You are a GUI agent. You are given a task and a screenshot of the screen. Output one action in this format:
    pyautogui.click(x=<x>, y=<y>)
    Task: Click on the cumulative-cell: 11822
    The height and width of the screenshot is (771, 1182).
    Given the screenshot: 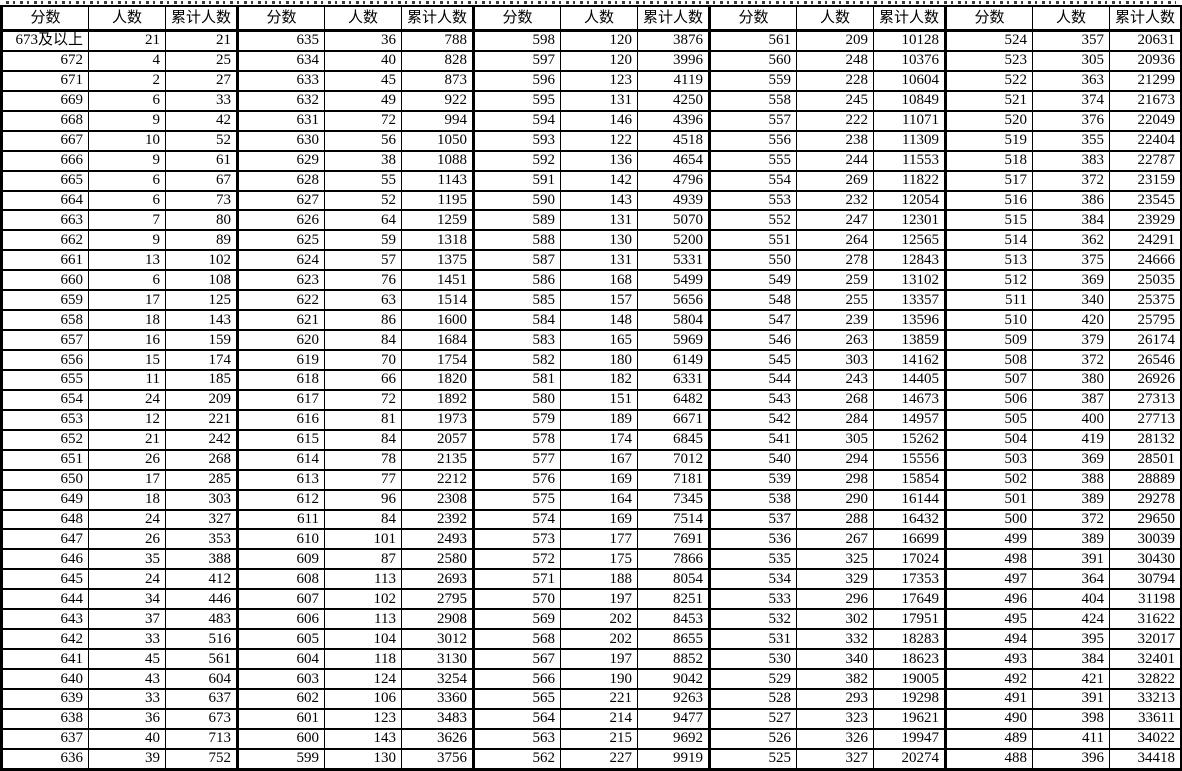 What is the action you would take?
    pyautogui.click(x=910, y=180)
    